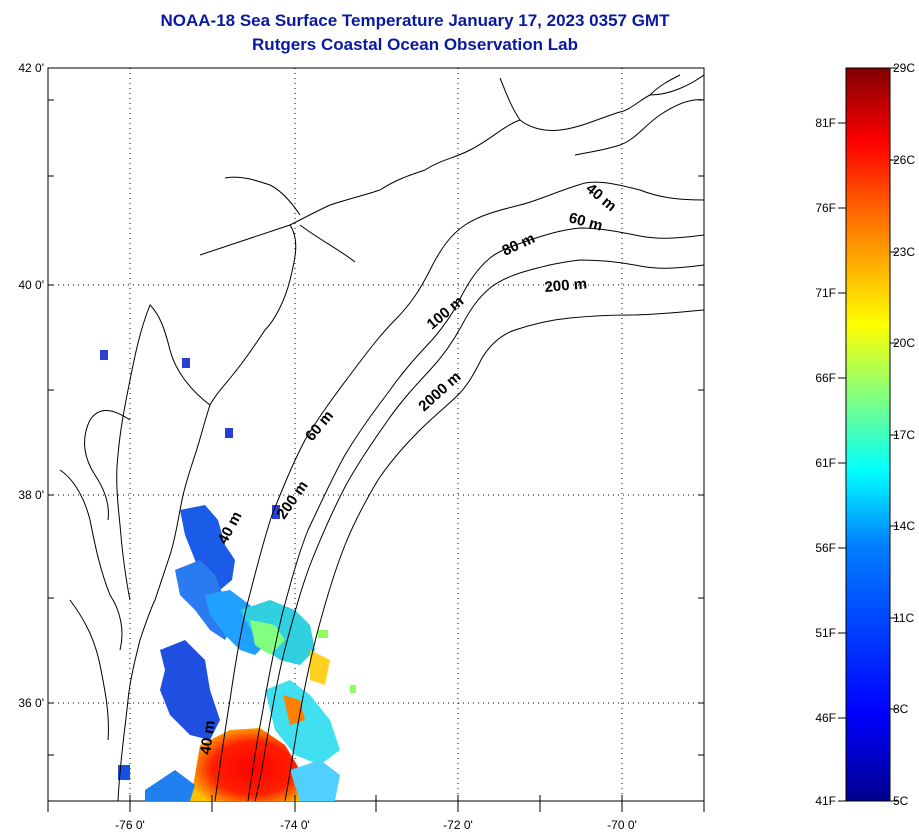 The width and height of the screenshot is (919, 832). I want to click on contour-label-200m-north: 200 m, so click(566, 285).